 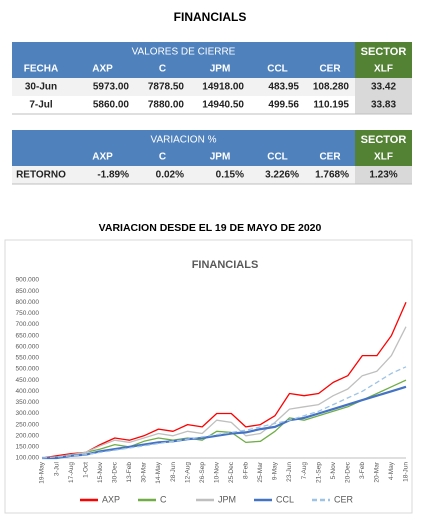 What do you see at coordinates (144, 471) in the screenshot?
I see `x-tick-label: 30-Mar` at bounding box center [144, 471].